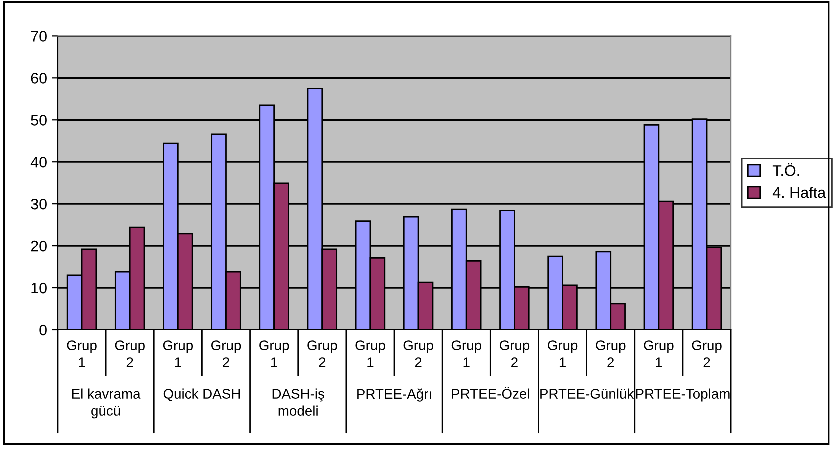 This screenshot has height=458, width=833. Describe the element at coordinates (491, 393) in the screenshot. I see `text: PRTEE-Özel` at that location.